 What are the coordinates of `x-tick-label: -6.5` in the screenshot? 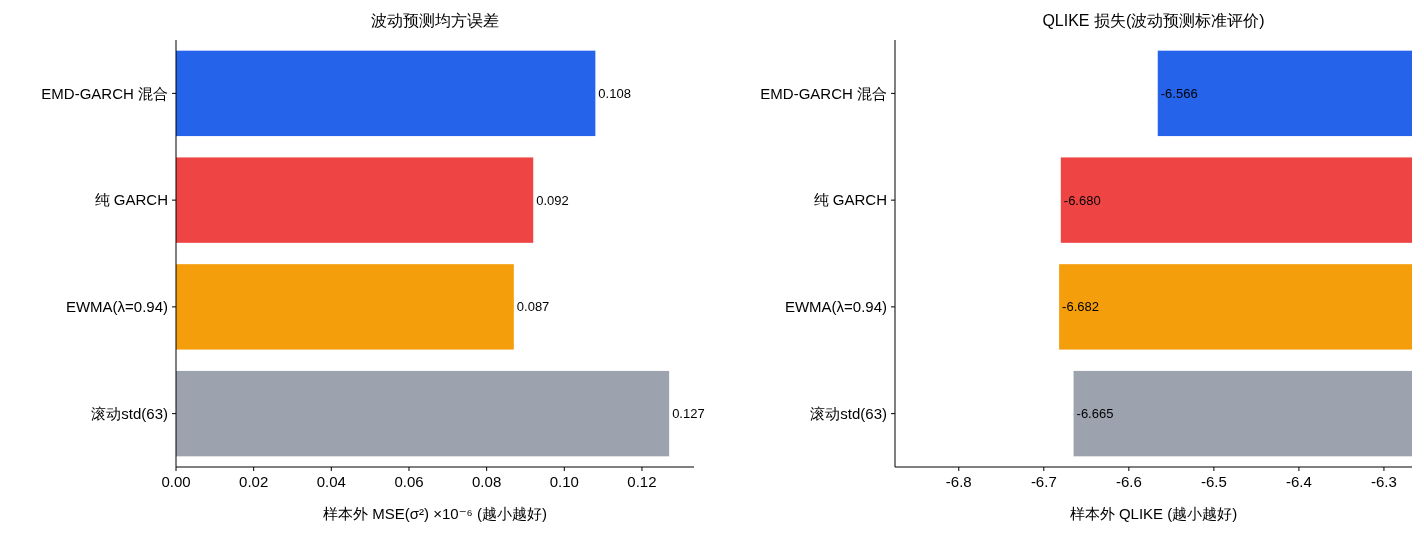 It's located at (1213, 481).